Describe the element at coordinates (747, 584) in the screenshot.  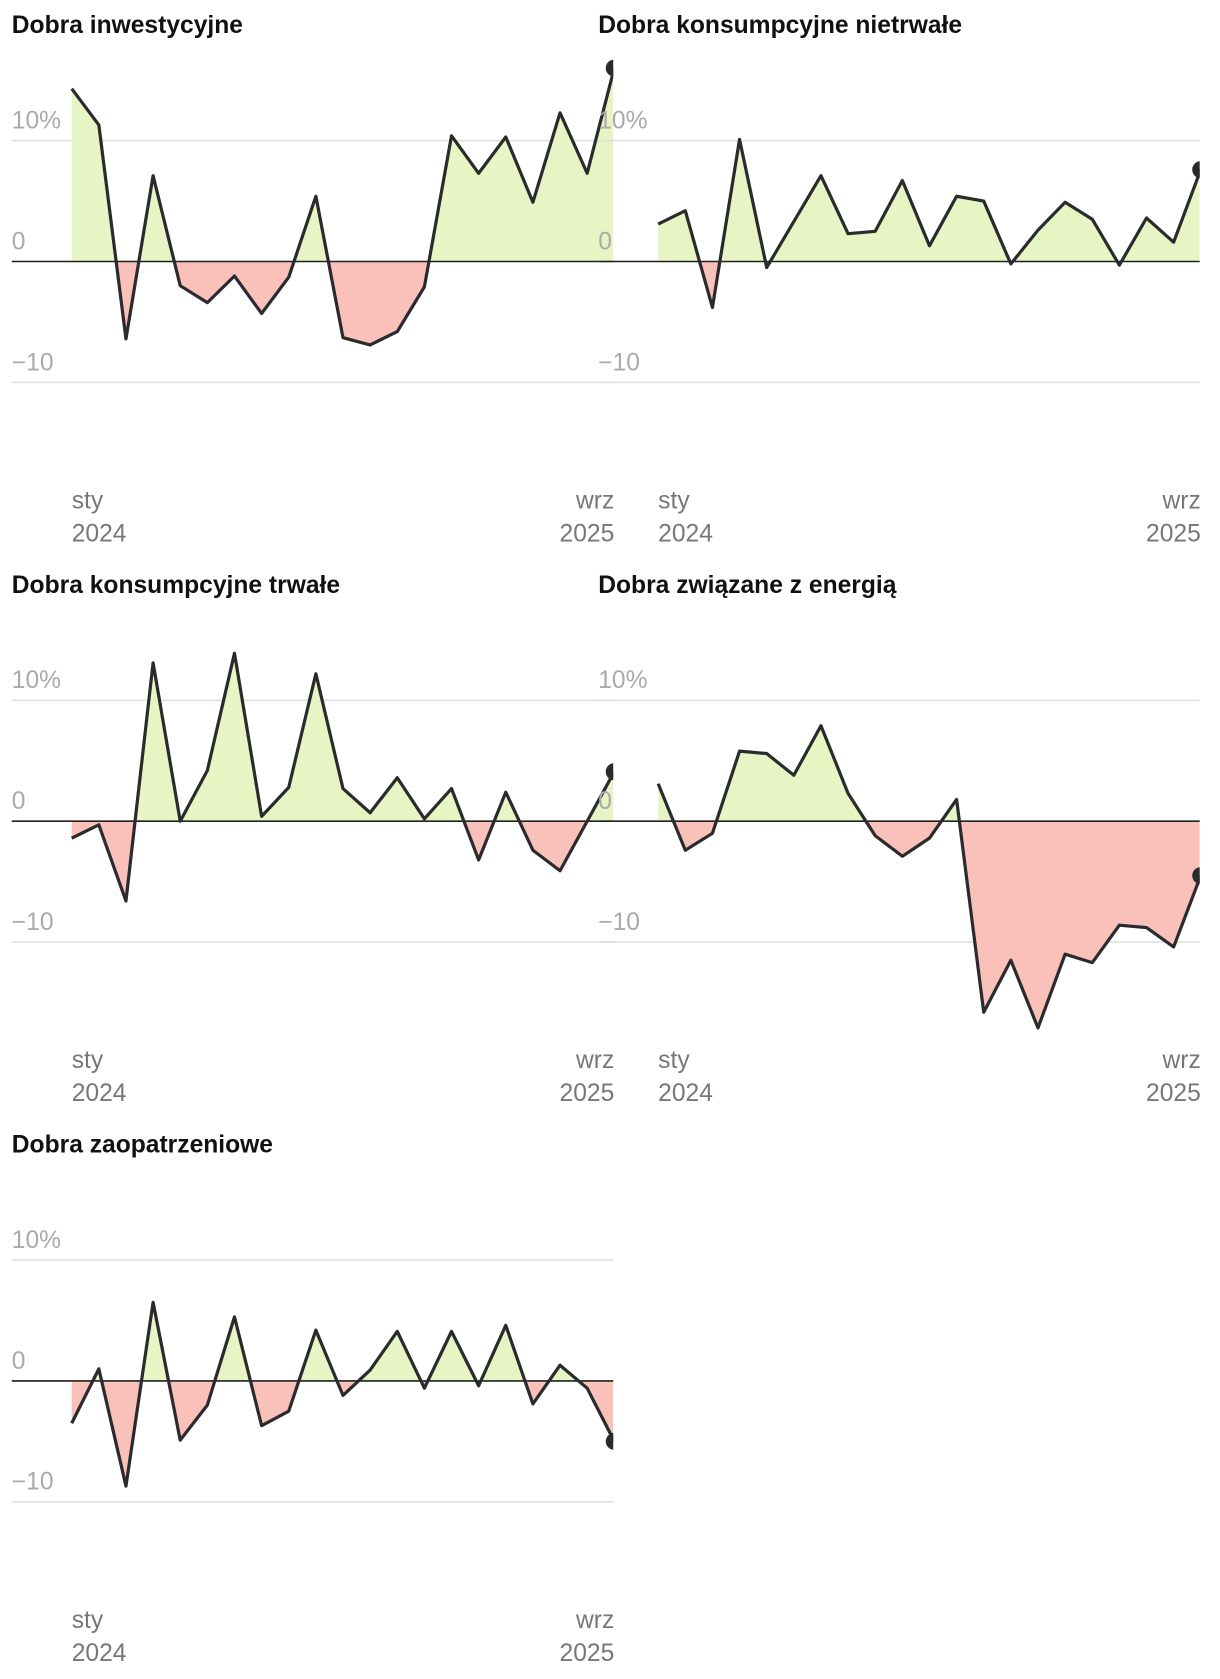
I see `chart-title: Dobra związane z energią` at that location.